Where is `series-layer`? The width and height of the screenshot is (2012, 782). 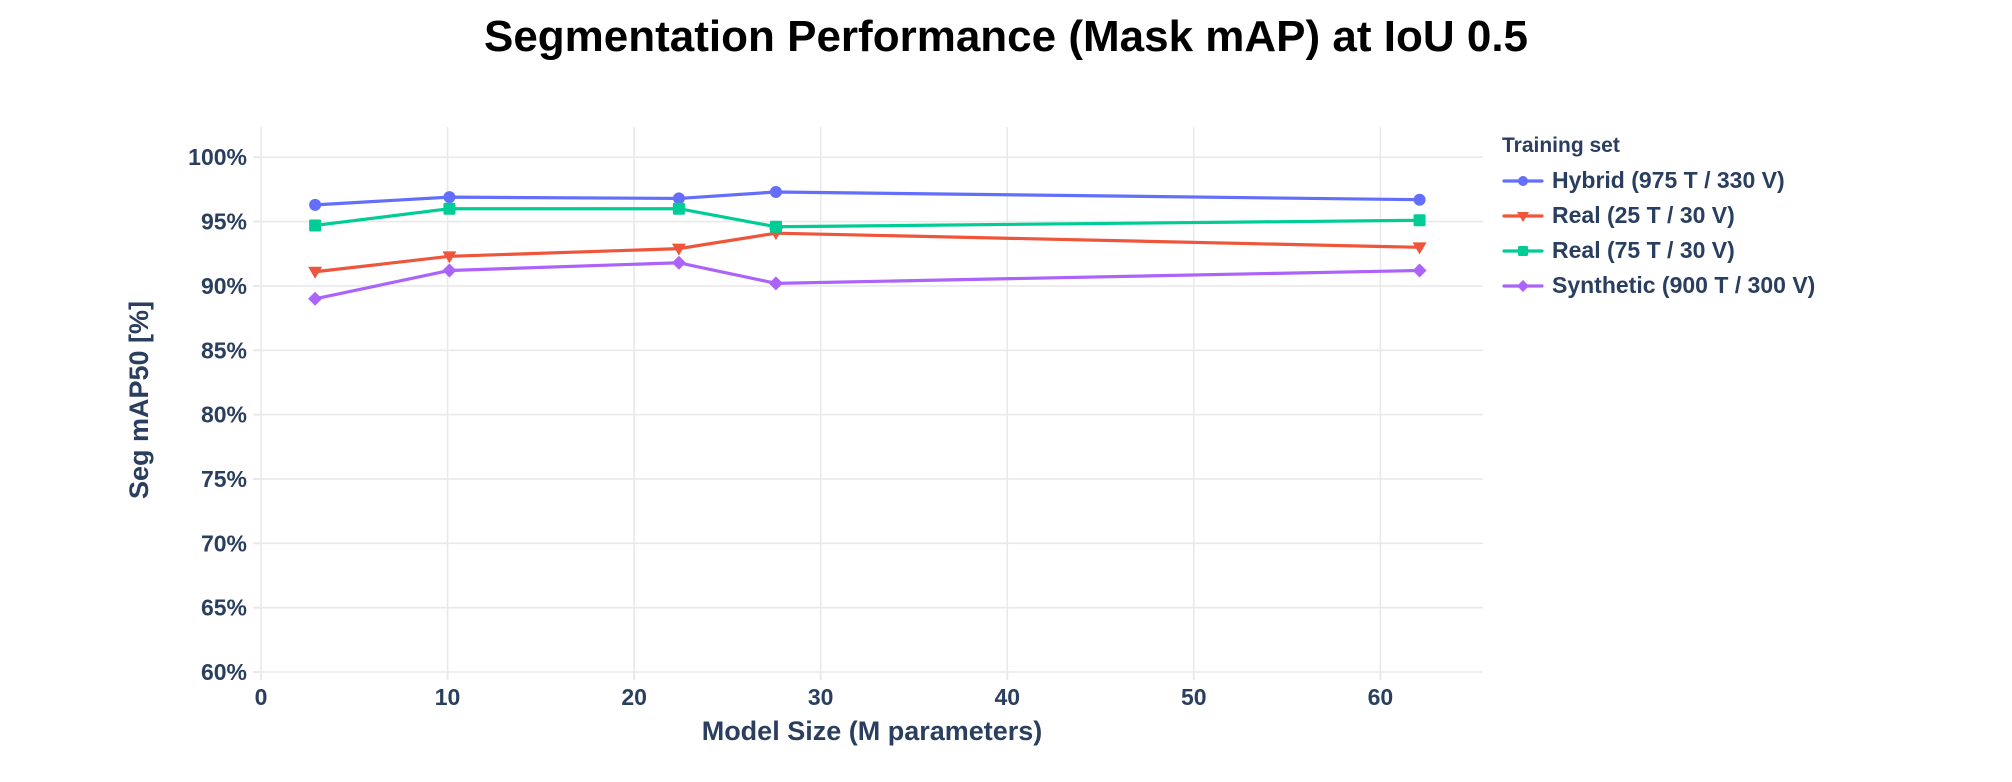 series-layer is located at coordinates (867, 245).